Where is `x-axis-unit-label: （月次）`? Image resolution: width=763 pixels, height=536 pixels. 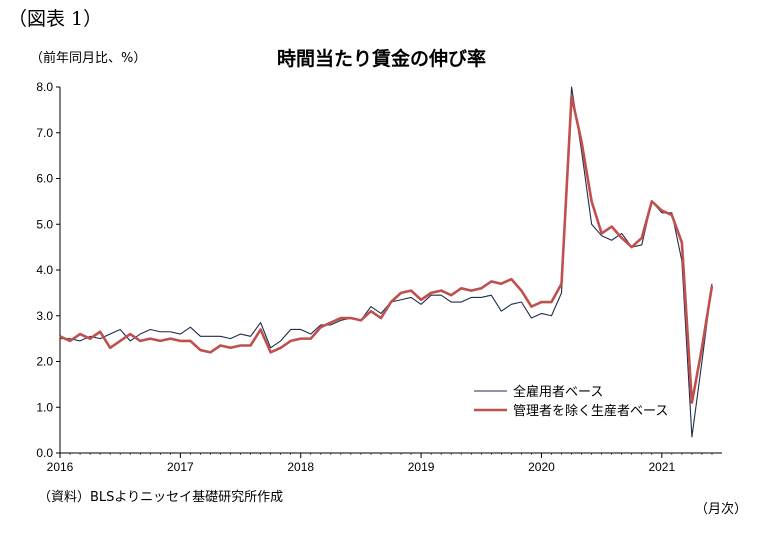 x-axis-unit-label: （月次） is located at coordinates (720, 509).